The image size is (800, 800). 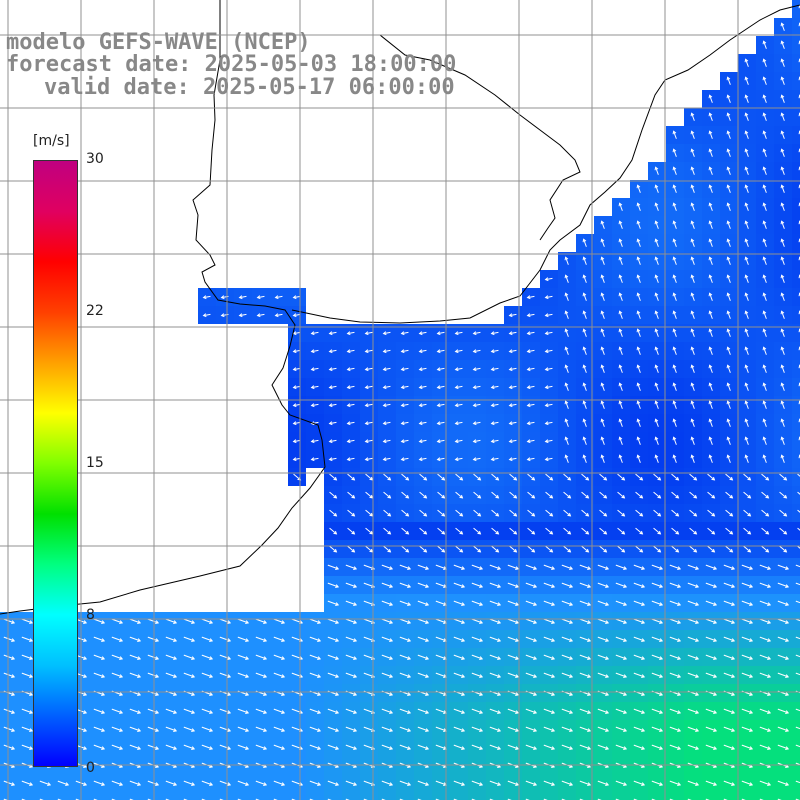 What do you see at coordinates (95, 463) in the screenshot?
I see `colorbar-tick-15: 15` at bounding box center [95, 463].